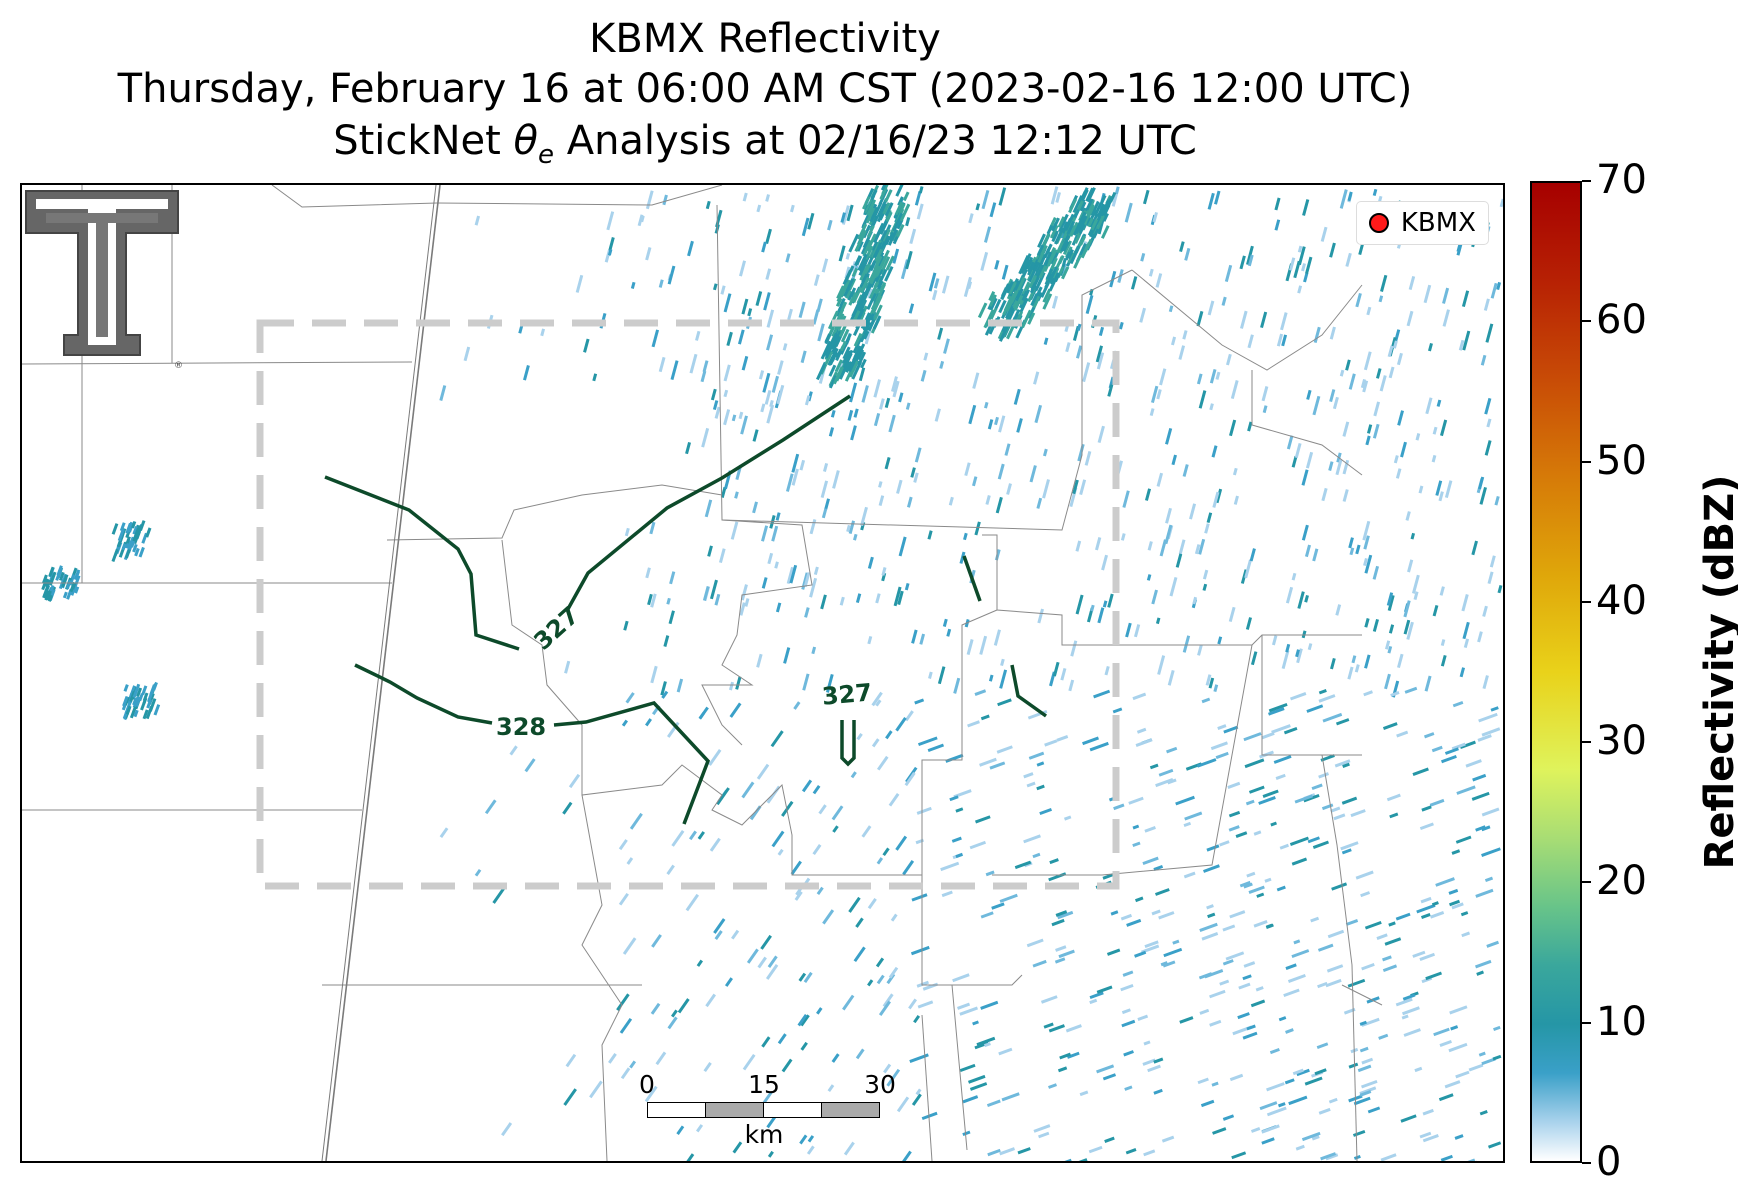  I want to click on colorbar-tick-label: 0, so click(1609, 1162).